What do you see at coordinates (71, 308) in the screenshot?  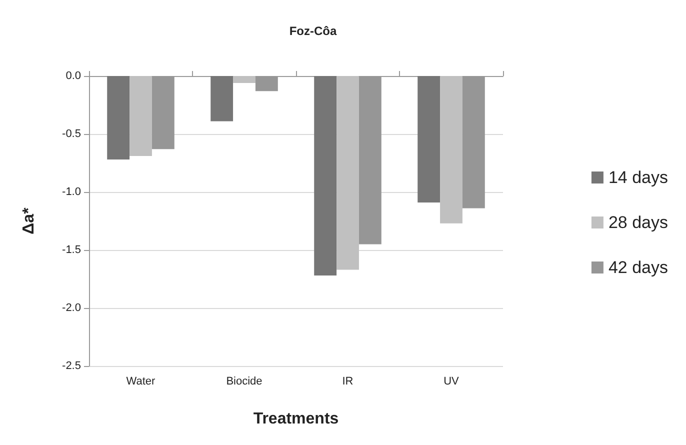 I see `y-tick-label: -2.0` at bounding box center [71, 308].